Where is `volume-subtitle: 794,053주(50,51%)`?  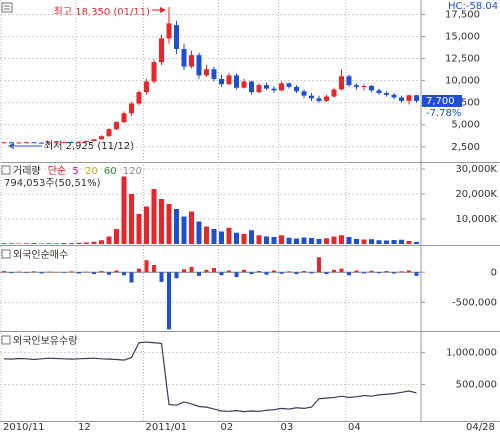 volume-subtitle: 794,053주(50,51%) is located at coordinates (52, 183).